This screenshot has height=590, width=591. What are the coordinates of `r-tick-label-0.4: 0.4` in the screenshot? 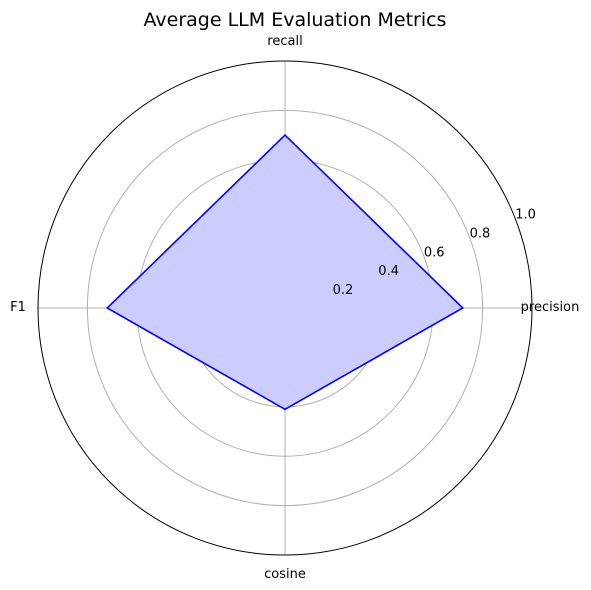 It's located at (388, 271).